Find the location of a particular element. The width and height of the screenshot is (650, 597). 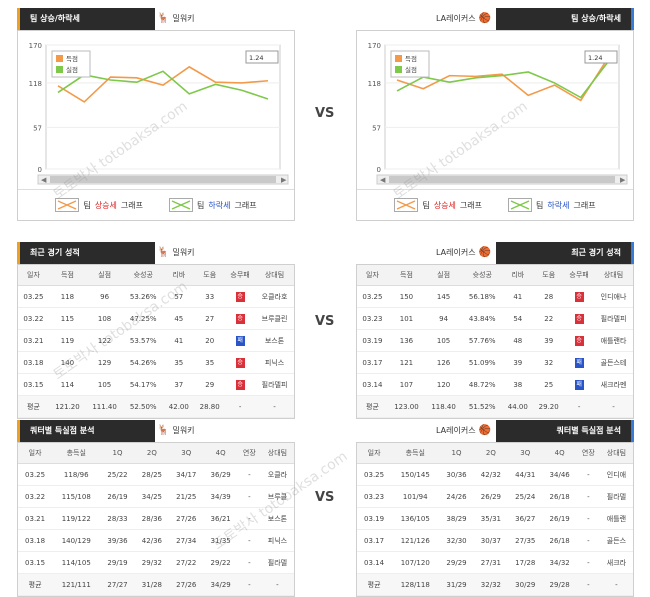

up-suffix: 그래프 is located at coordinates (131, 205).